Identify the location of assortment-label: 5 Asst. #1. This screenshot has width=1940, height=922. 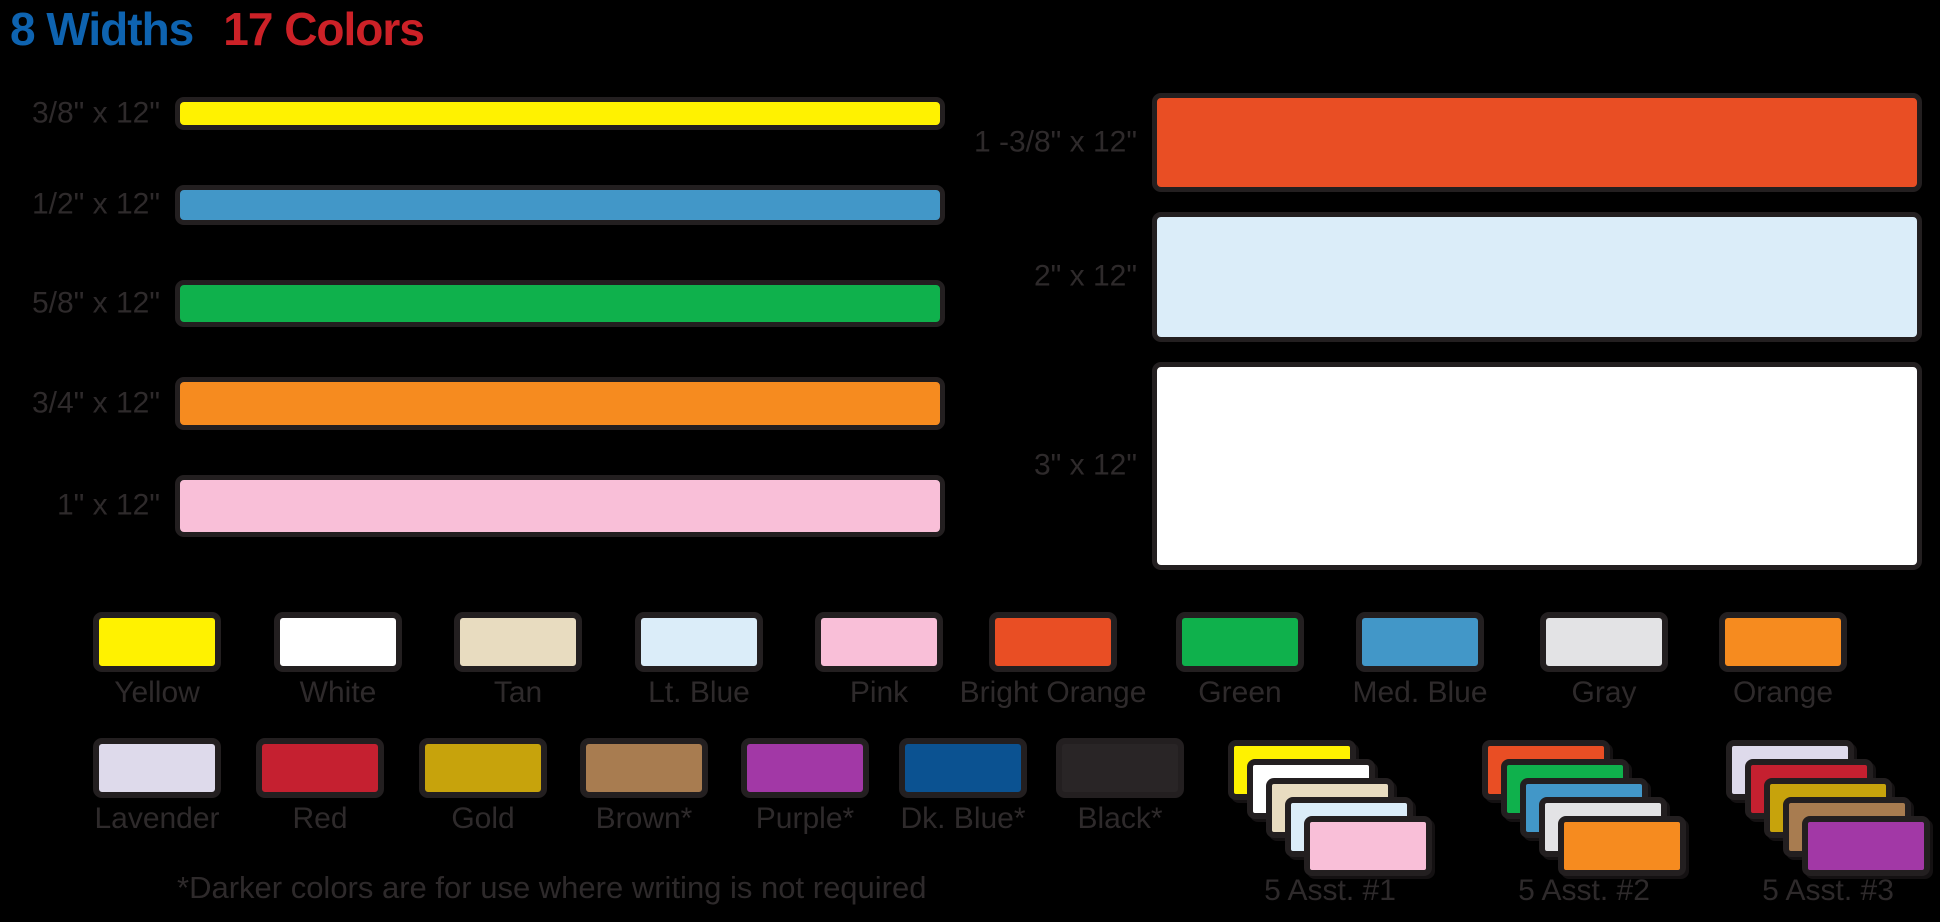
(1330, 890).